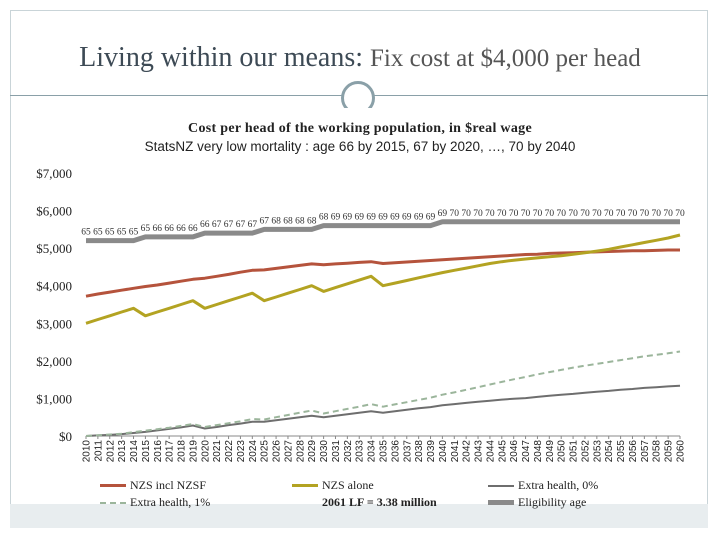  Describe the element at coordinates (205, 451) in the screenshot. I see `x-tick-label: 2020` at that location.